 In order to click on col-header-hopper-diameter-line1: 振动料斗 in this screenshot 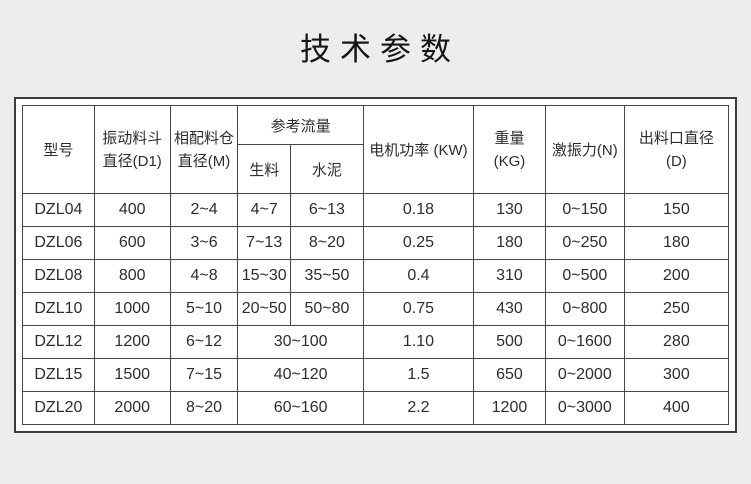, I will do `click(132, 138)`.